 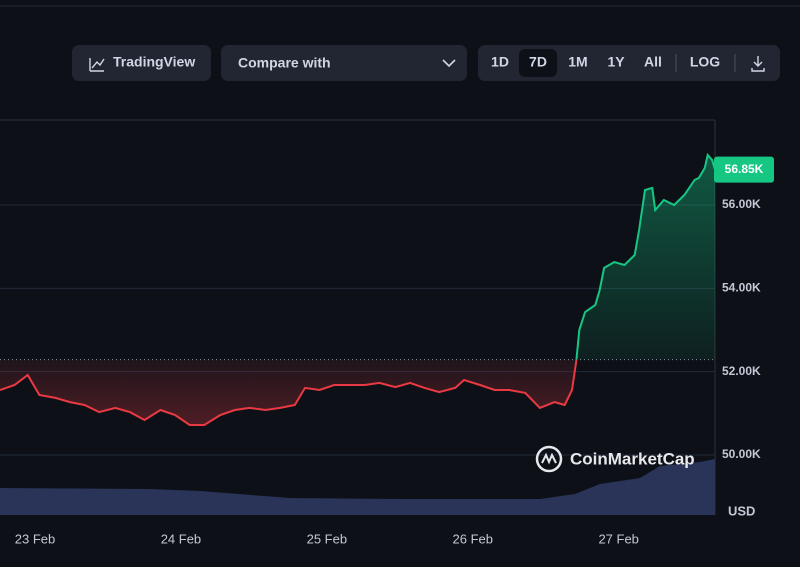 What do you see at coordinates (653, 62) in the screenshot?
I see `range-button: All` at bounding box center [653, 62].